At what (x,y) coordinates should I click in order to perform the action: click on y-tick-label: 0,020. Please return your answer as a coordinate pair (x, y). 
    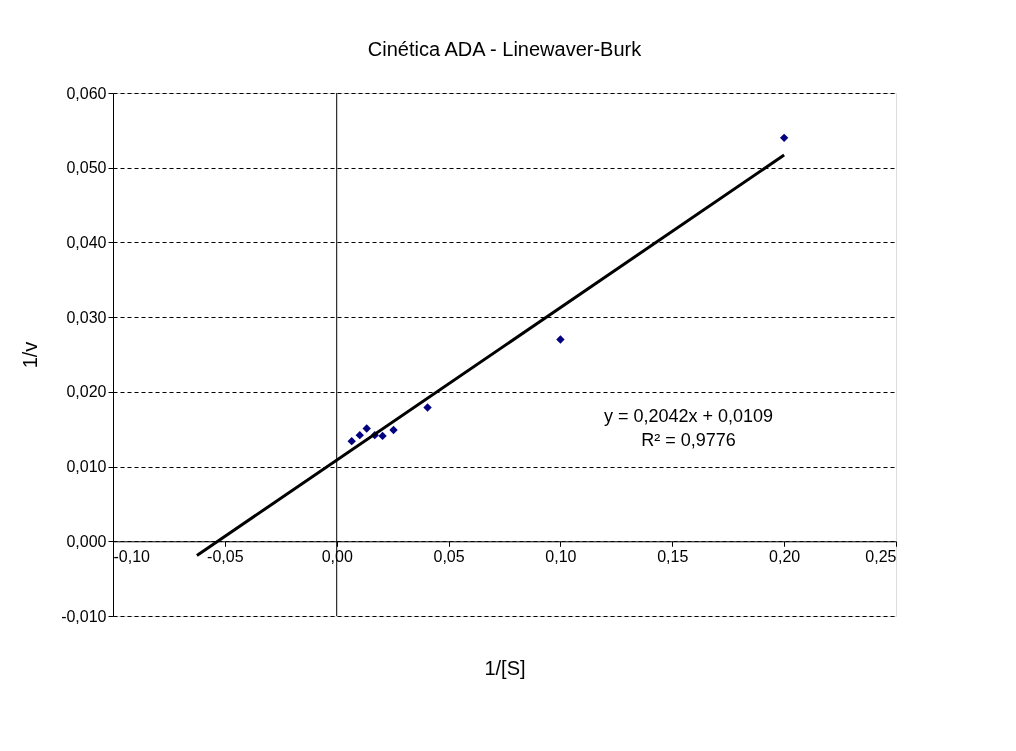
    Looking at the image, I should click on (86, 392).